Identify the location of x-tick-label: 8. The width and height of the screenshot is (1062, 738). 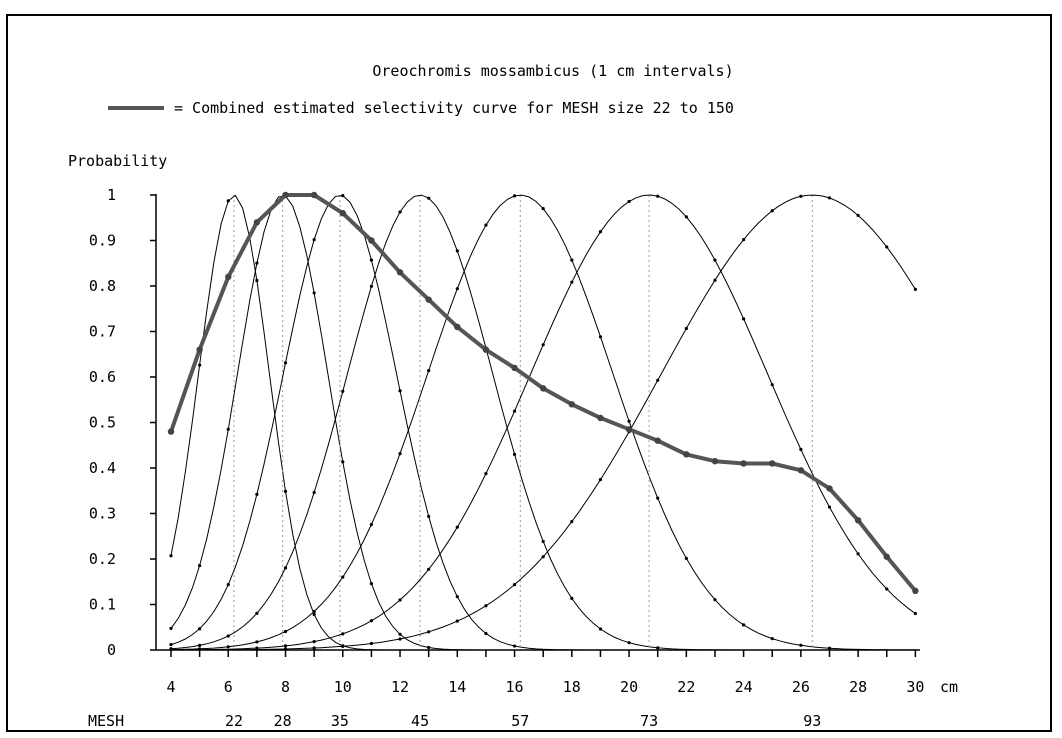
(285, 687).